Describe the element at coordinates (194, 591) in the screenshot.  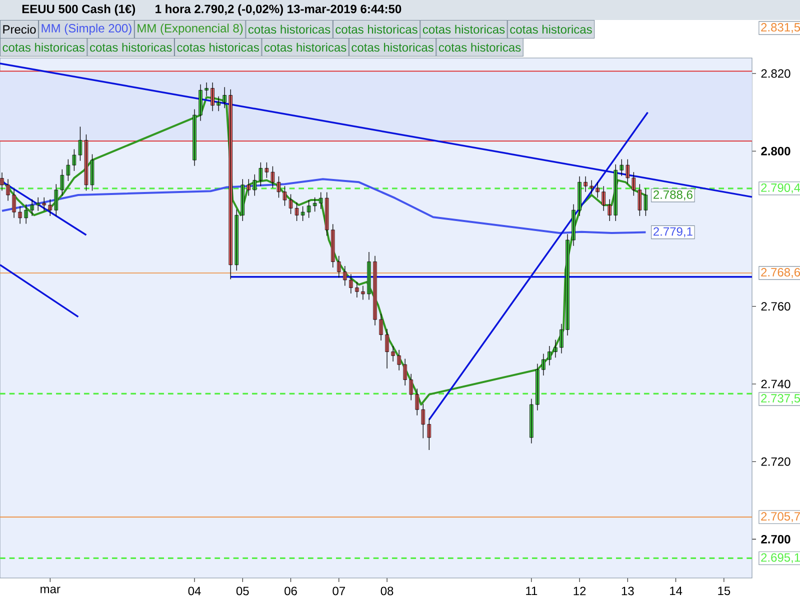
I see `x-tick-label: 04` at that location.